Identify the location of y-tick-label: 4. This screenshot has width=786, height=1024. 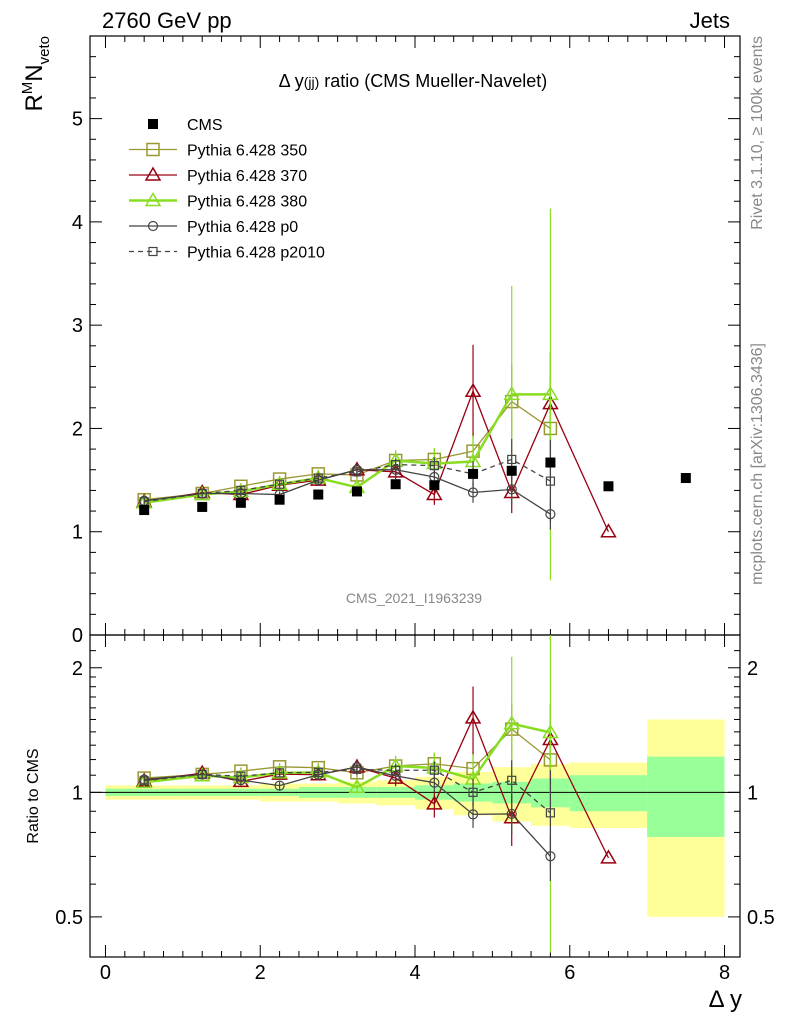
(77, 223).